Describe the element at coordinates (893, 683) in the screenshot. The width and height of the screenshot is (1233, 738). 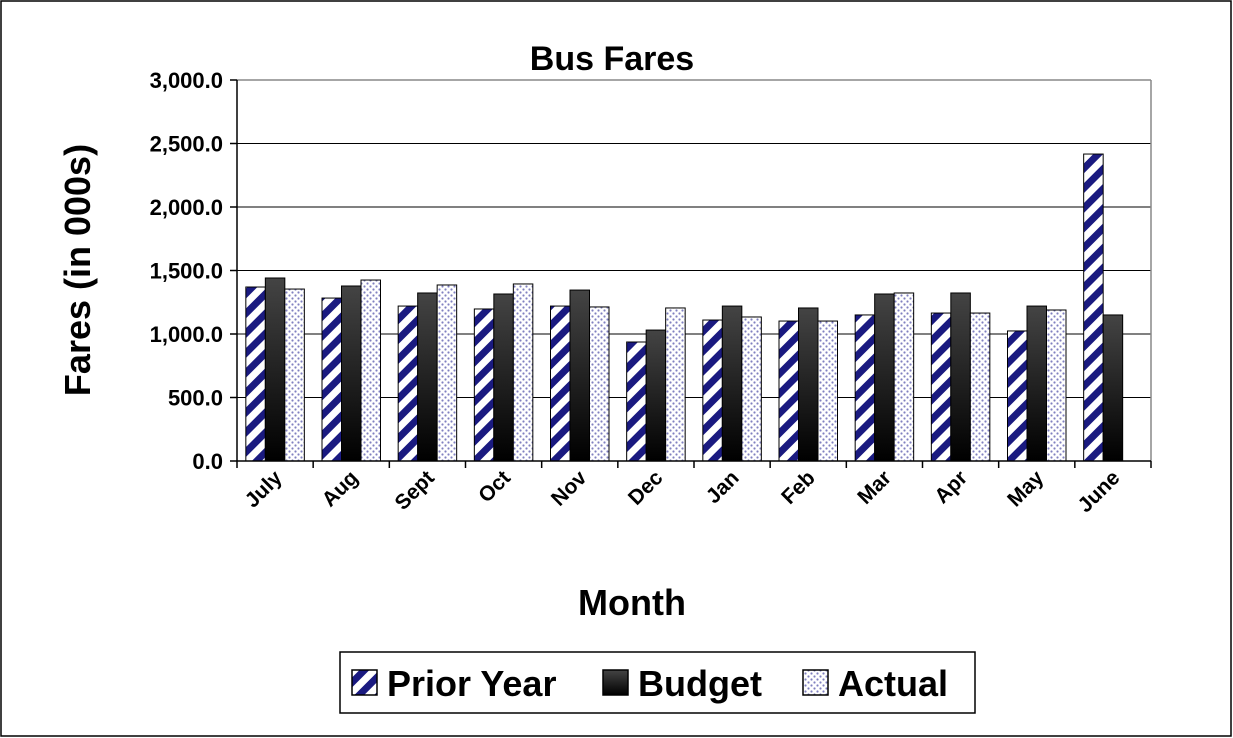
I see `legend-label: Actual` at that location.